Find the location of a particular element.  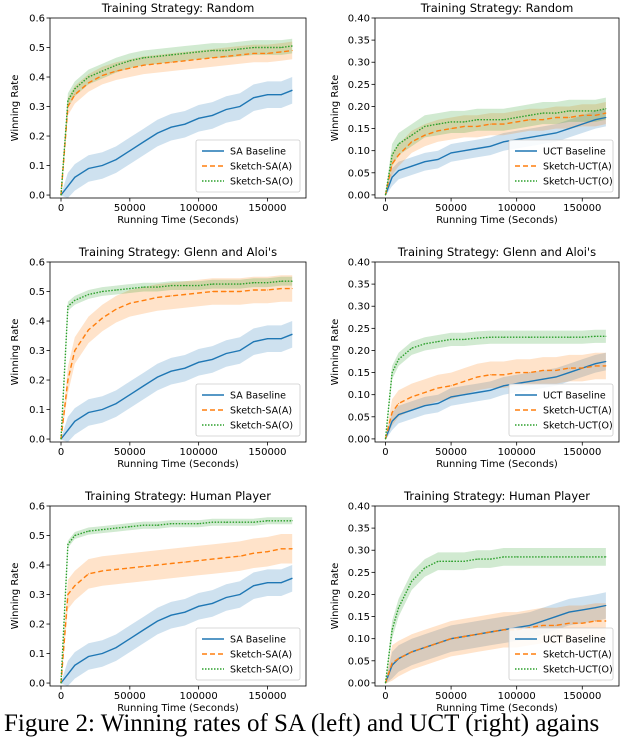

y-tick-label: 0.6 is located at coordinates (37, 507).